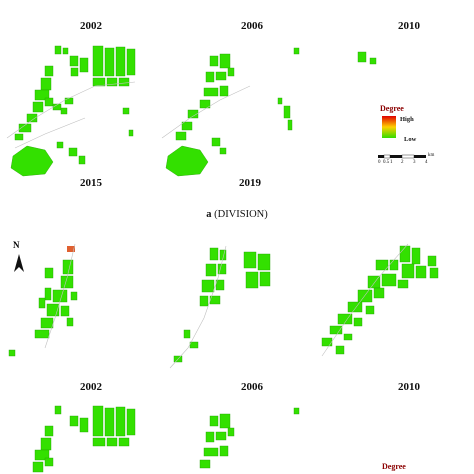 This screenshot has width=474, height=474. What do you see at coordinates (380, 300) in the screenshot?
I see `map-panel-b-2010` at bounding box center [380, 300].